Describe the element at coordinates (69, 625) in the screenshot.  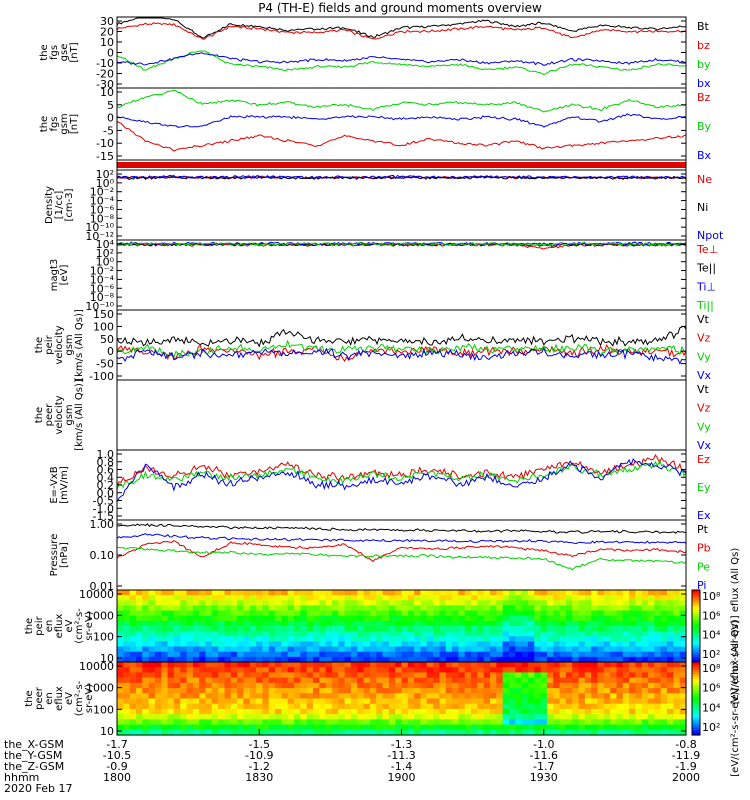
I see `y-axis-label: eV` at that location.